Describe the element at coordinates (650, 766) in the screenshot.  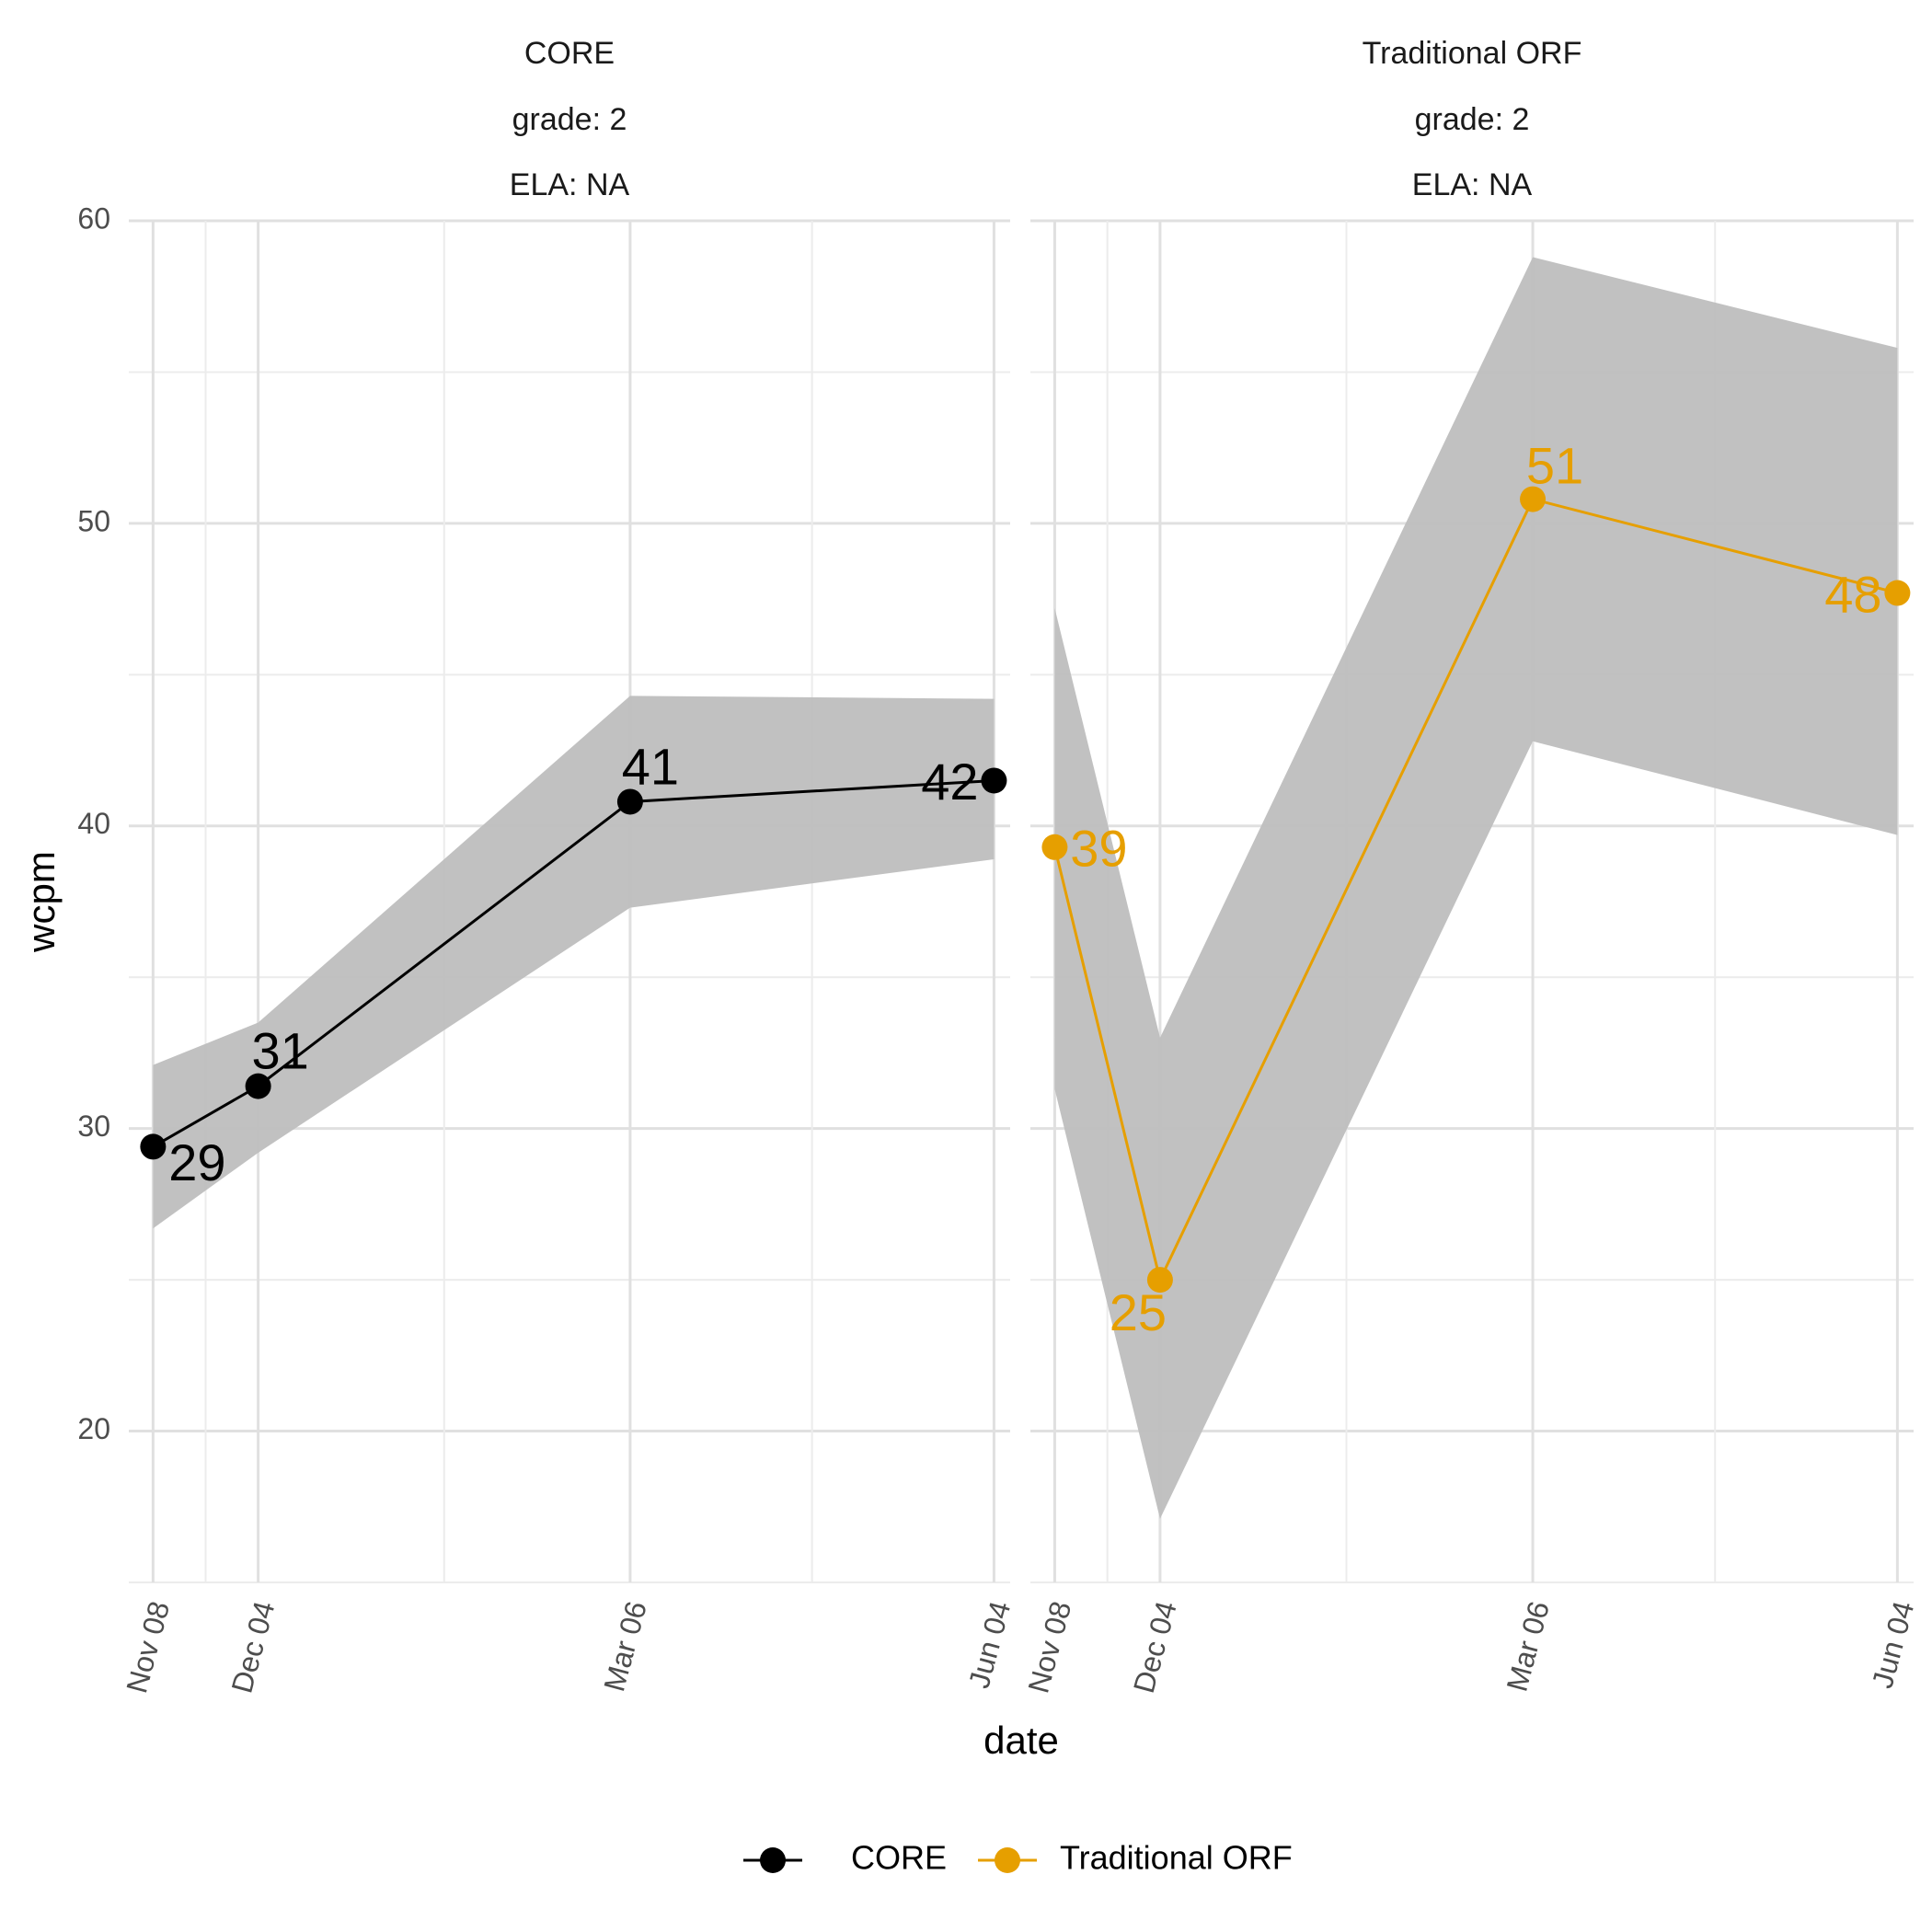
I see `data-label: 41` at that location.